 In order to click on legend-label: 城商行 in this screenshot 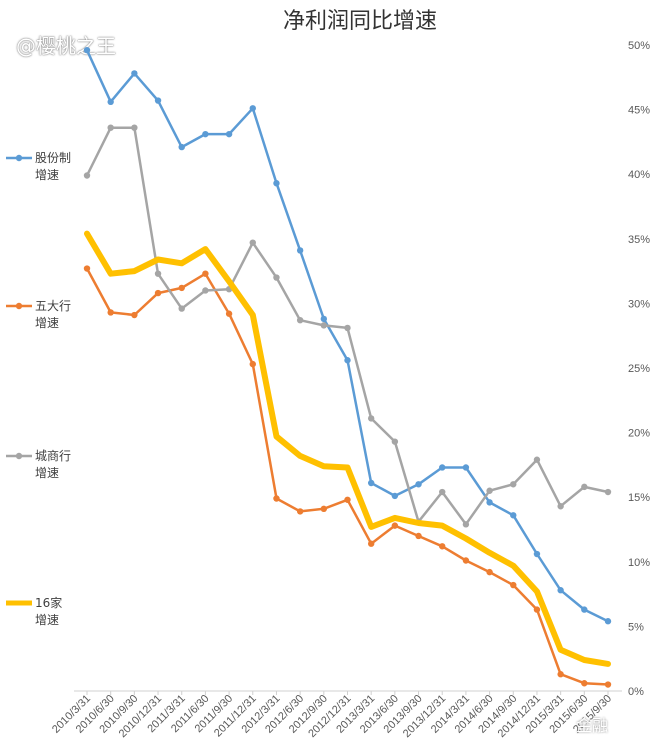, I will do `click(53, 455)`.